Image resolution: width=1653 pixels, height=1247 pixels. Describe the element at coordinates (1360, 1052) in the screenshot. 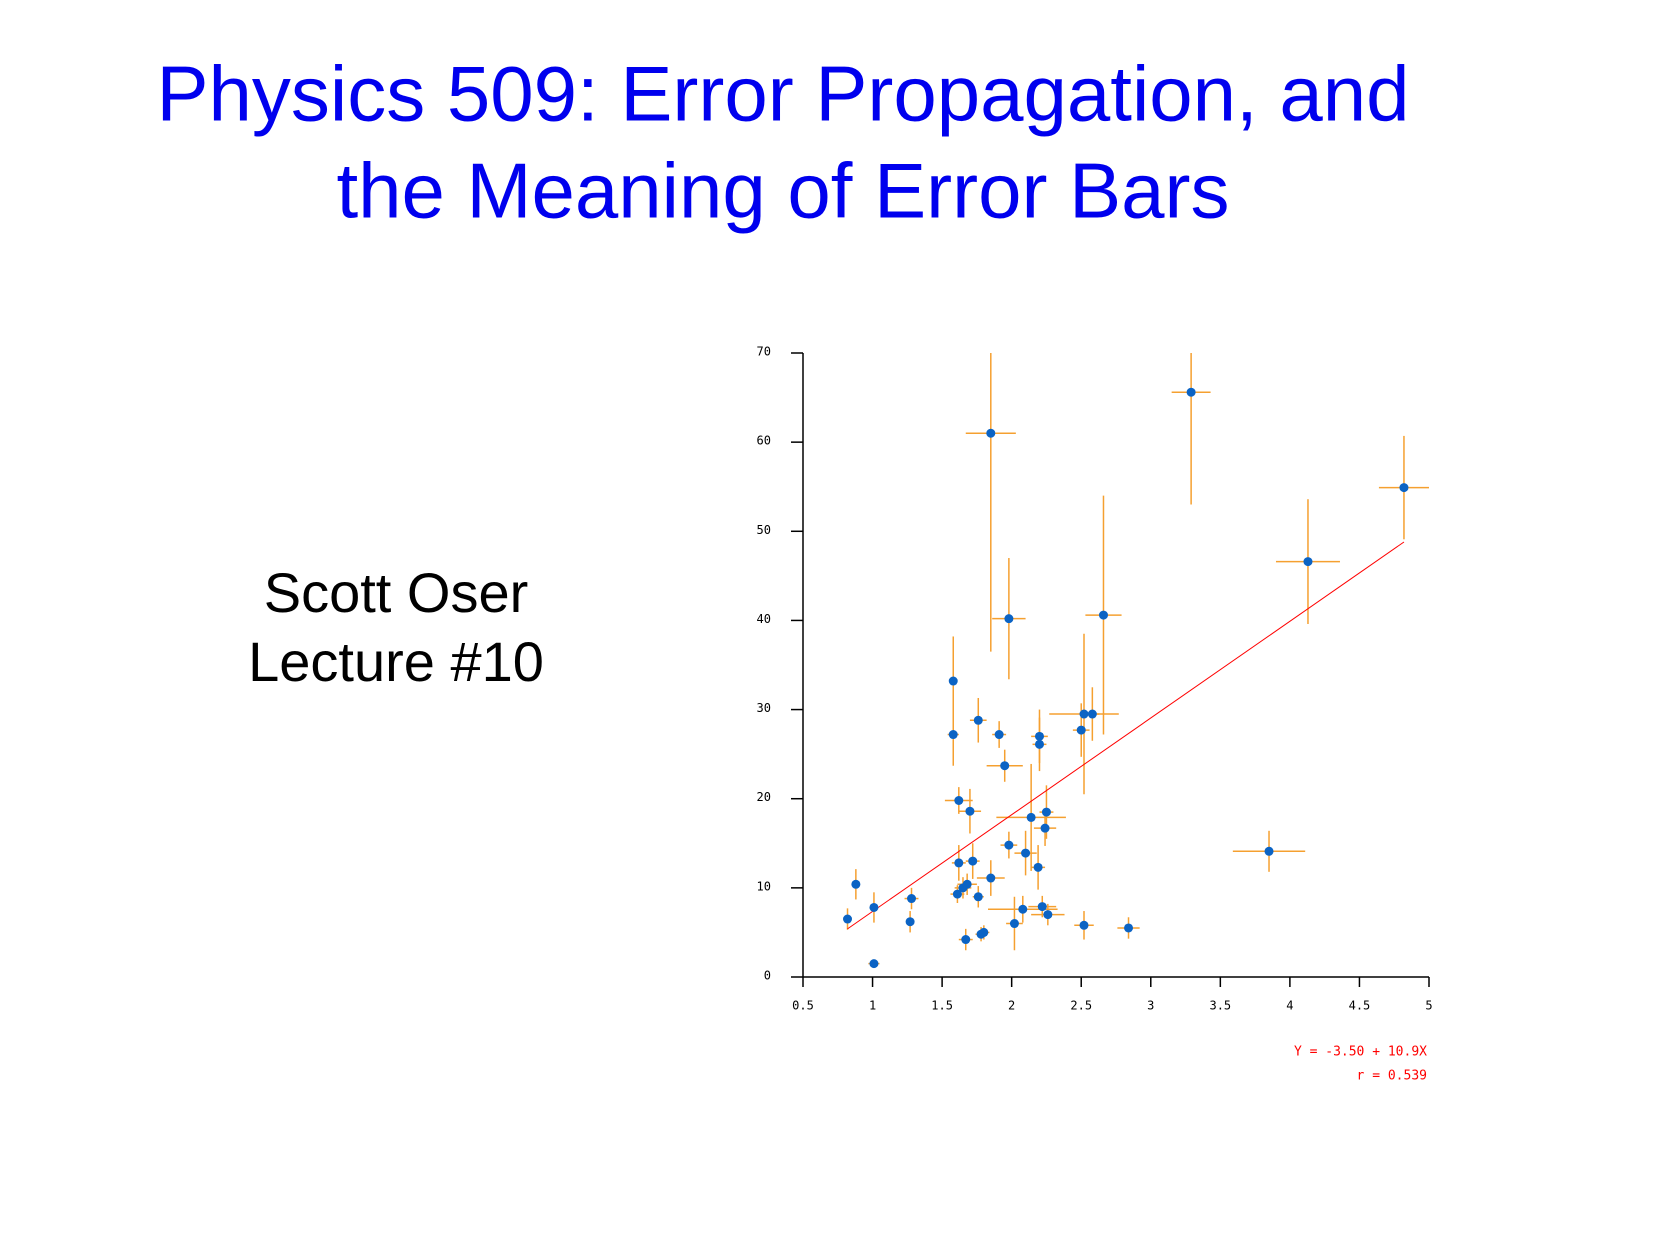

I see `fit-annotation: Y = -3.50 + 10.9X` at that location.